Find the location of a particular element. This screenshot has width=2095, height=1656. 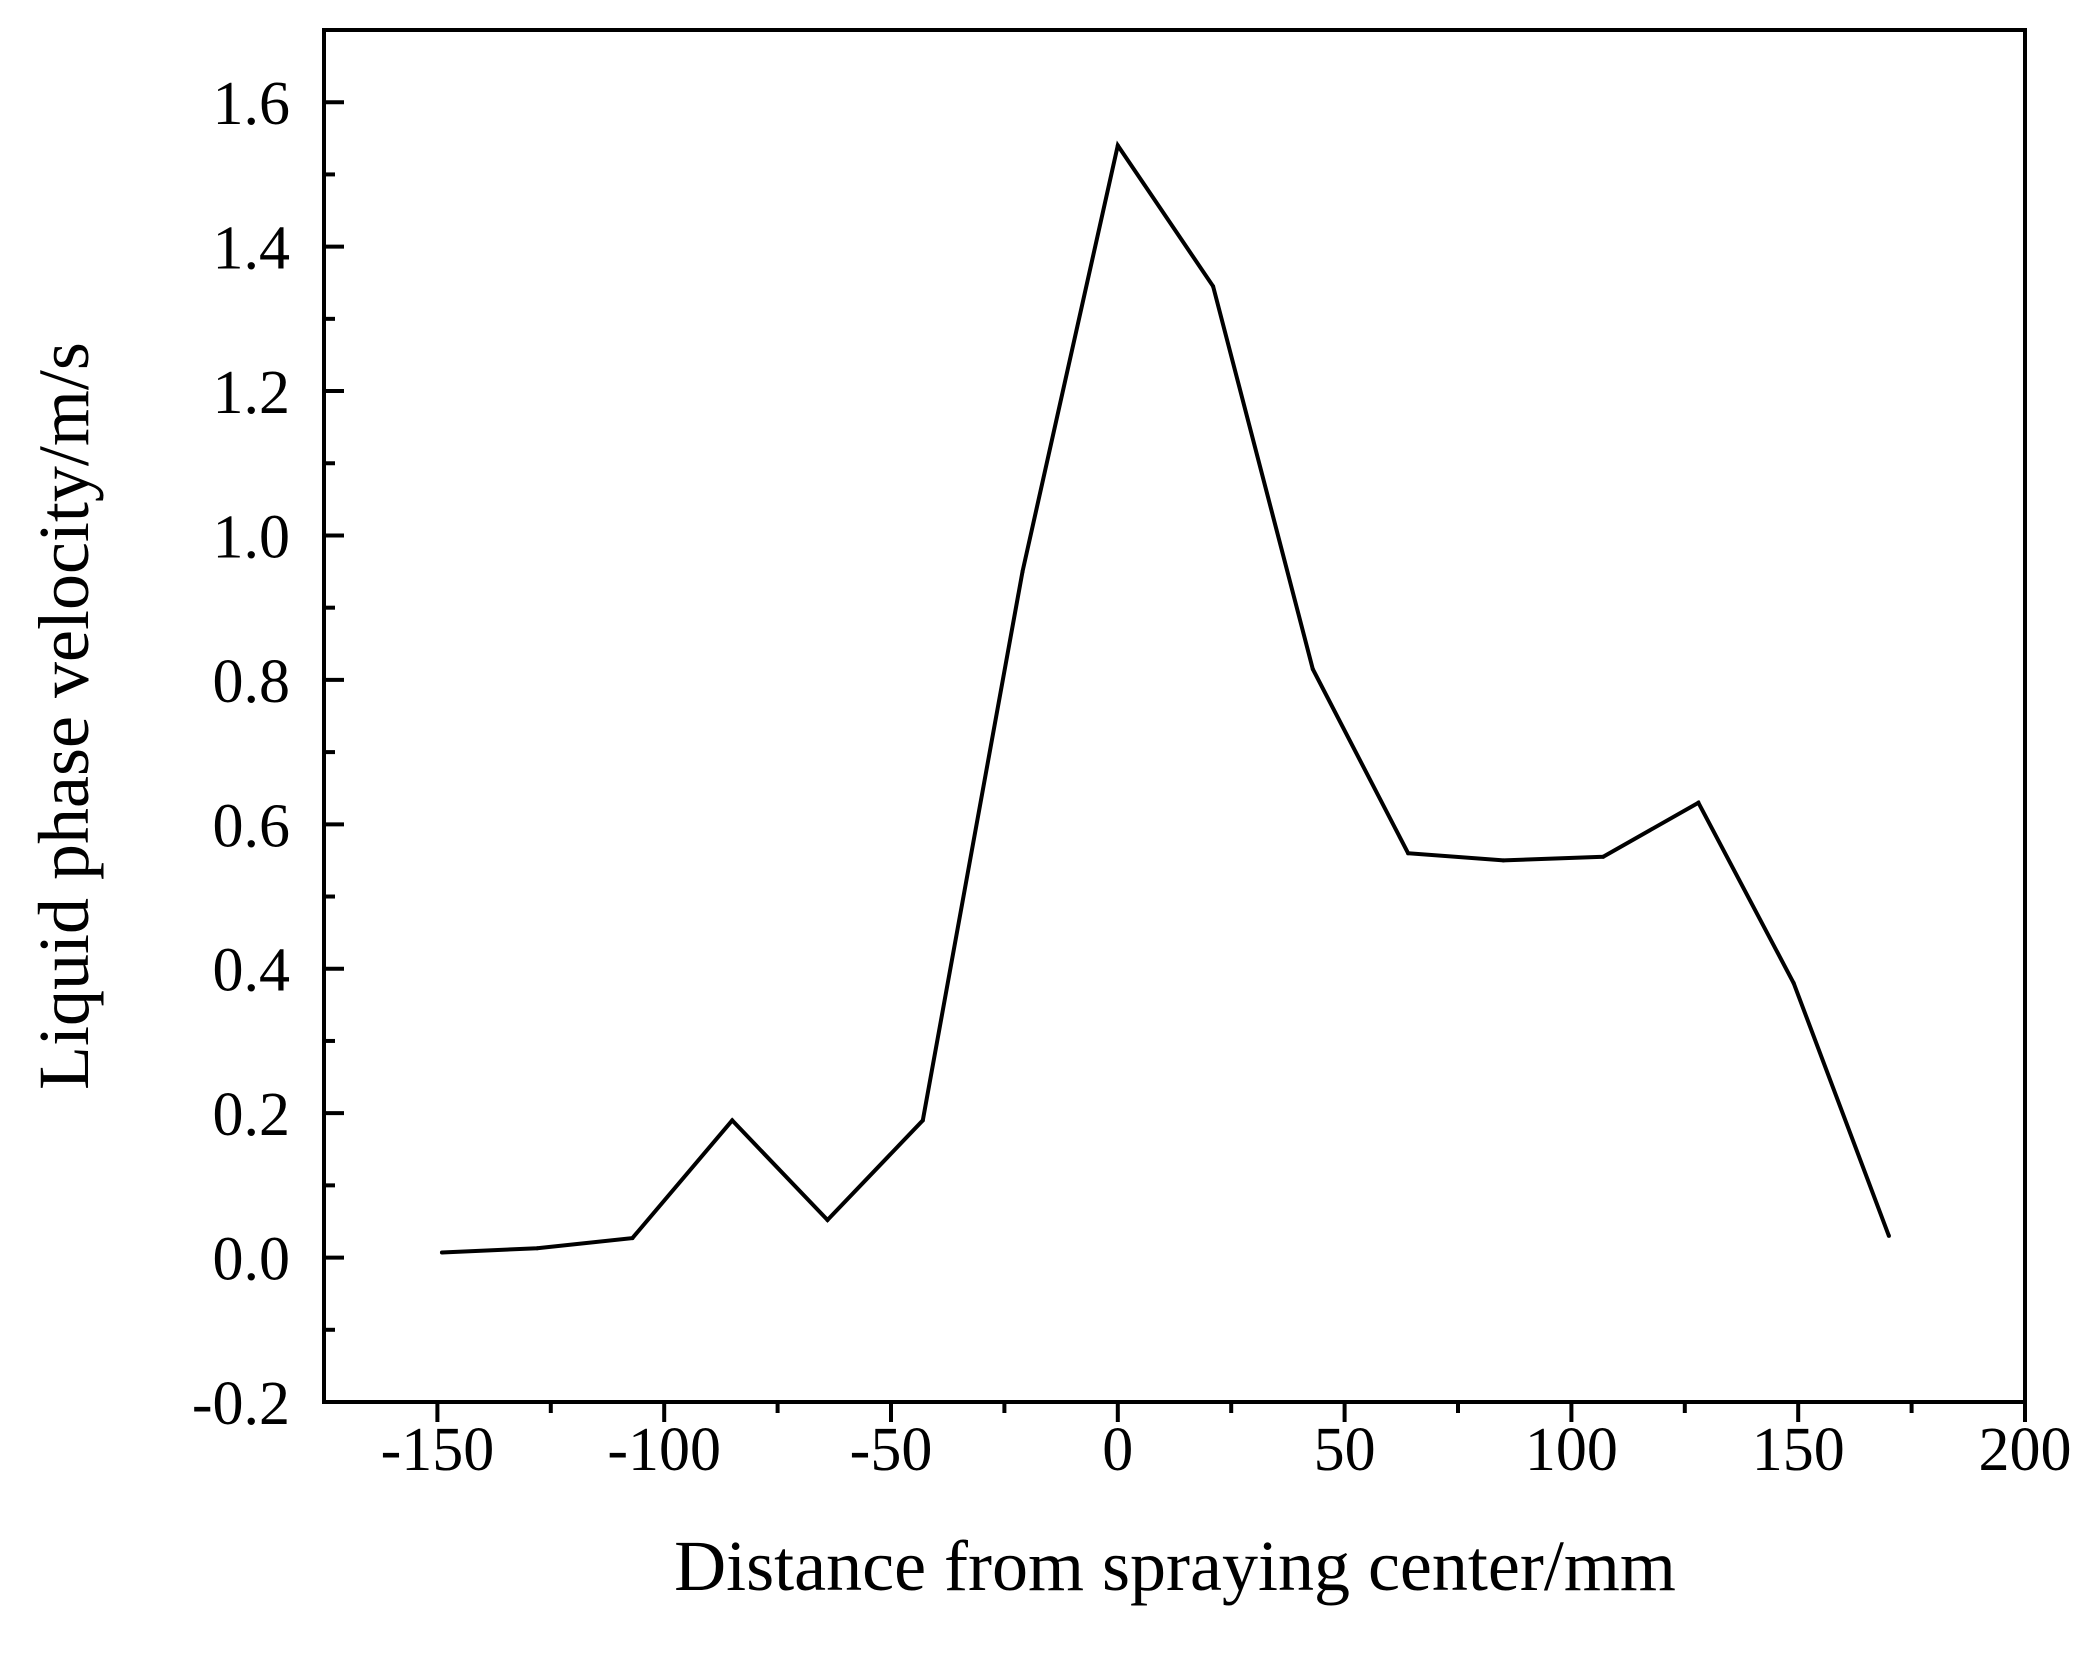

x-tick-label: 50 is located at coordinates (1345, 1450).